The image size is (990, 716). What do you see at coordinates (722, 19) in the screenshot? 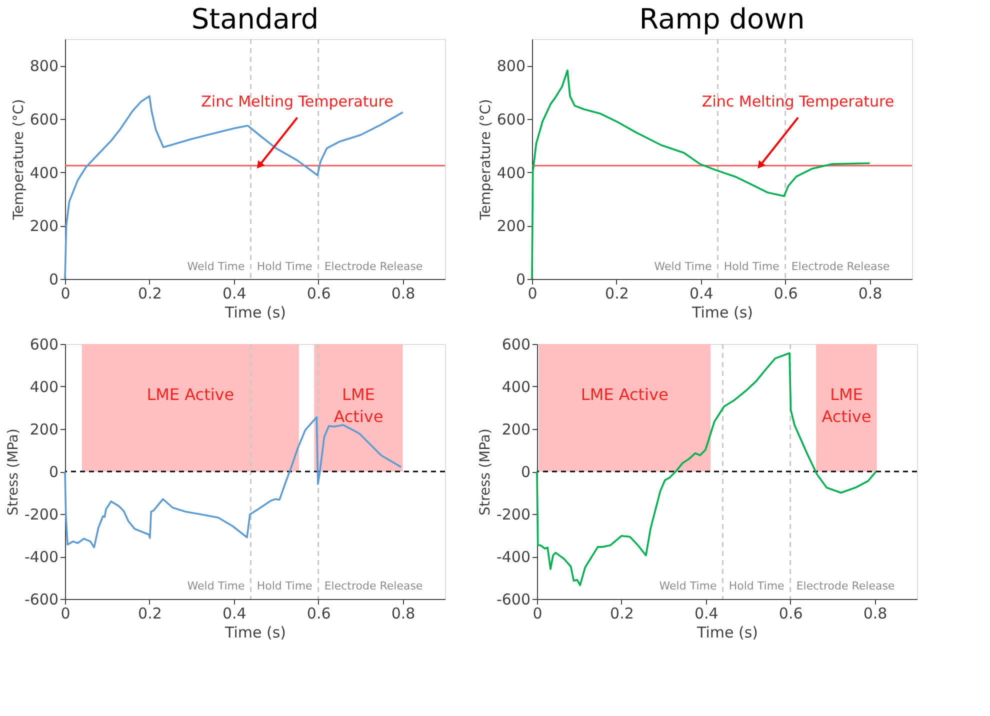
I see `chart-title: Ramp down` at bounding box center [722, 19].